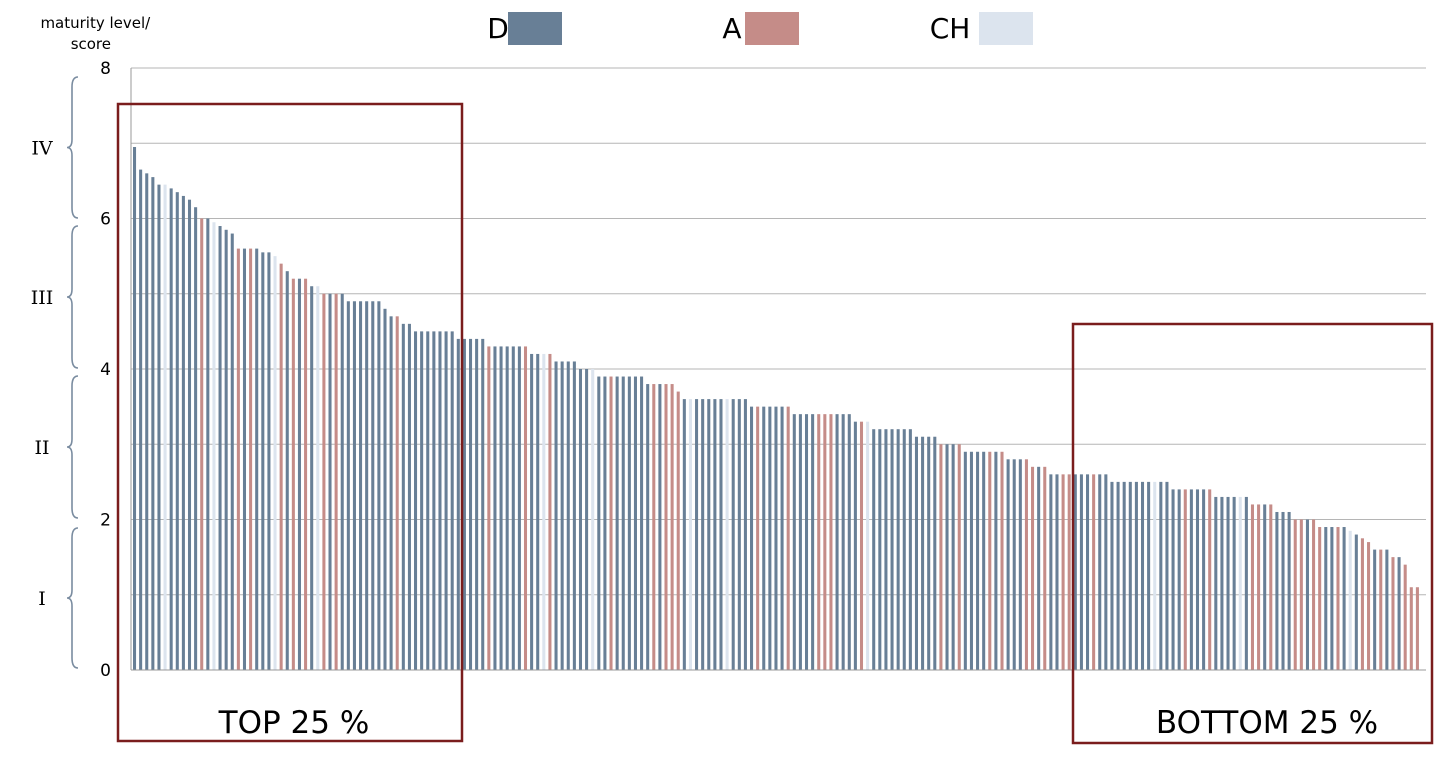  What do you see at coordinates (772, 28) in the screenshot?
I see `legend-swatch` at bounding box center [772, 28].